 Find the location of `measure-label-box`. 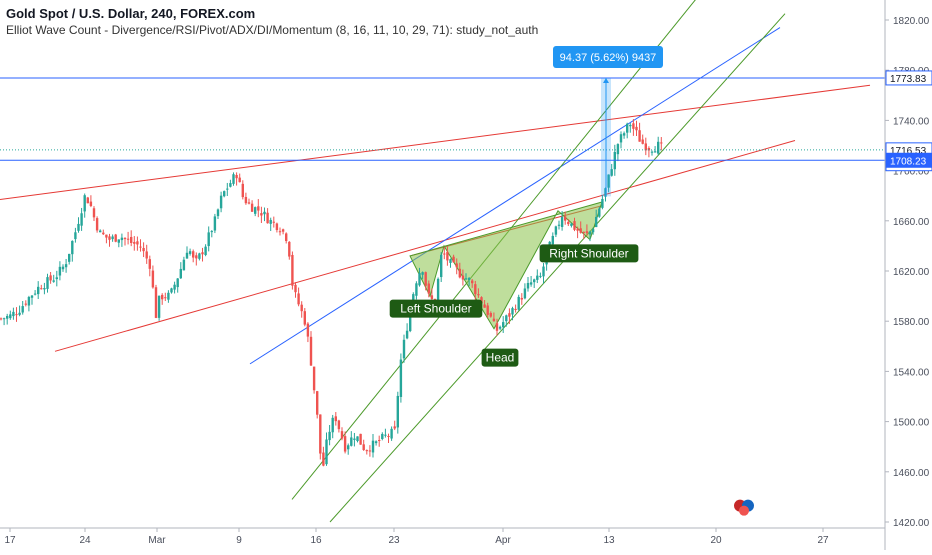

measure-label-box is located at coordinates (608, 56).